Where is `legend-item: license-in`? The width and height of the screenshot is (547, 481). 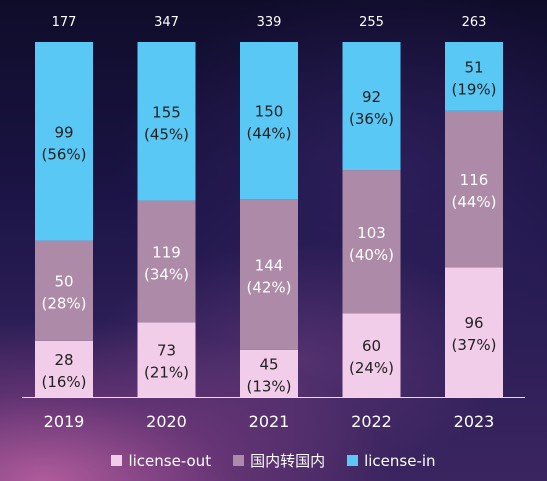 legend-item: license-in is located at coordinates (391, 460).